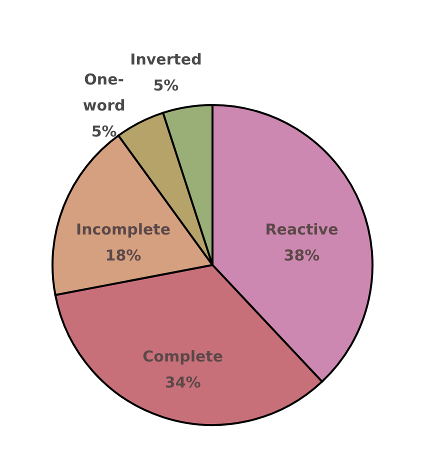  I want to click on slice-label: Complete, so click(183, 356).